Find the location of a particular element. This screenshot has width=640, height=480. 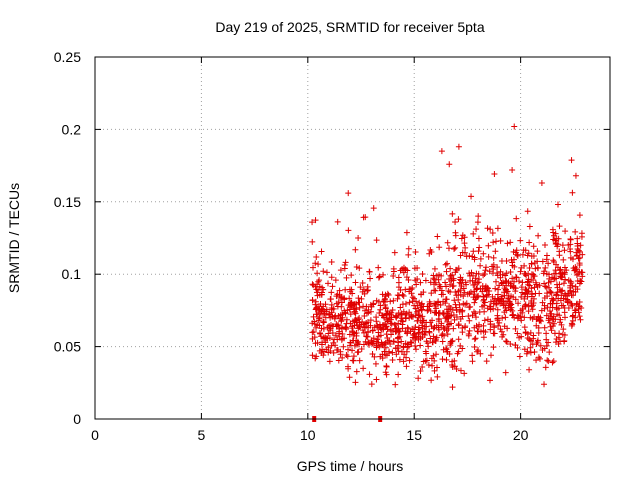

x-tick-label: 0 is located at coordinates (95, 435).